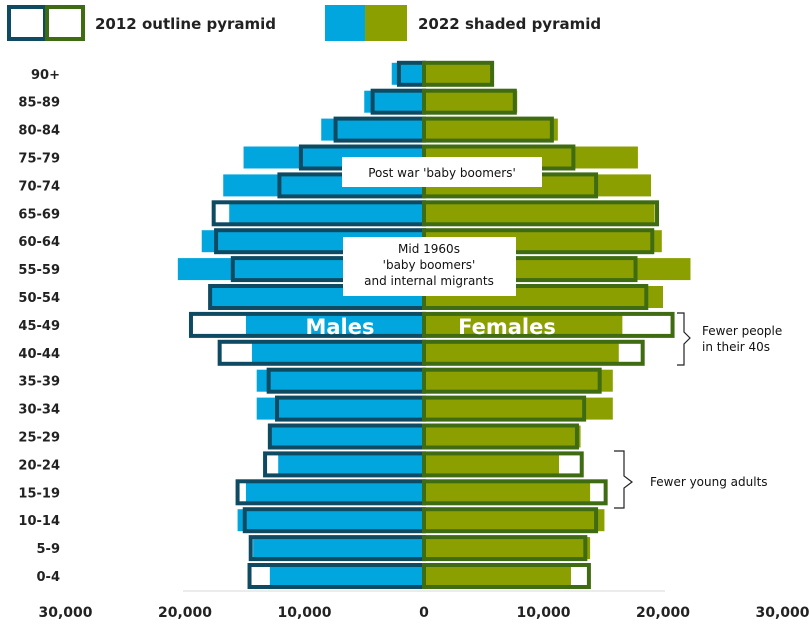 This screenshot has height=625, width=809. Describe the element at coordinates (185, 24) in the screenshot. I see `legend-outline-label: 2012 outline pyramid` at that location.